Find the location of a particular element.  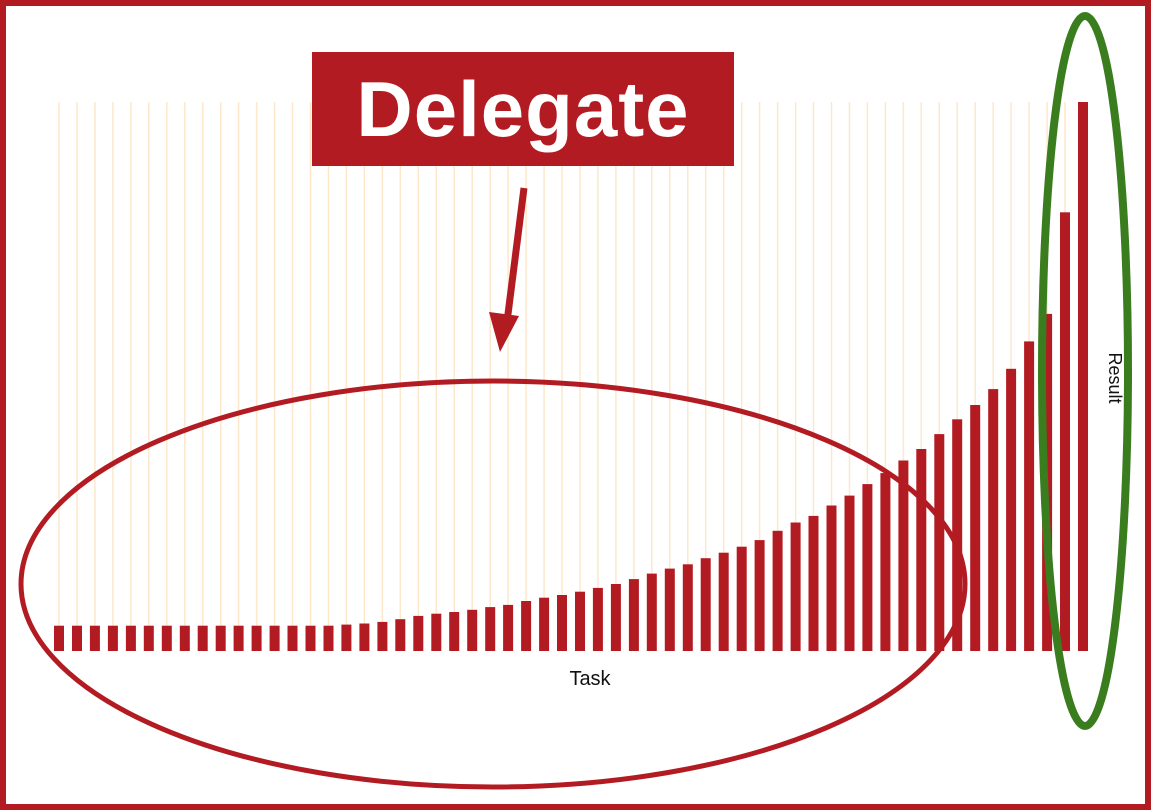

arrow-shaft is located at coordinates (515, 255).